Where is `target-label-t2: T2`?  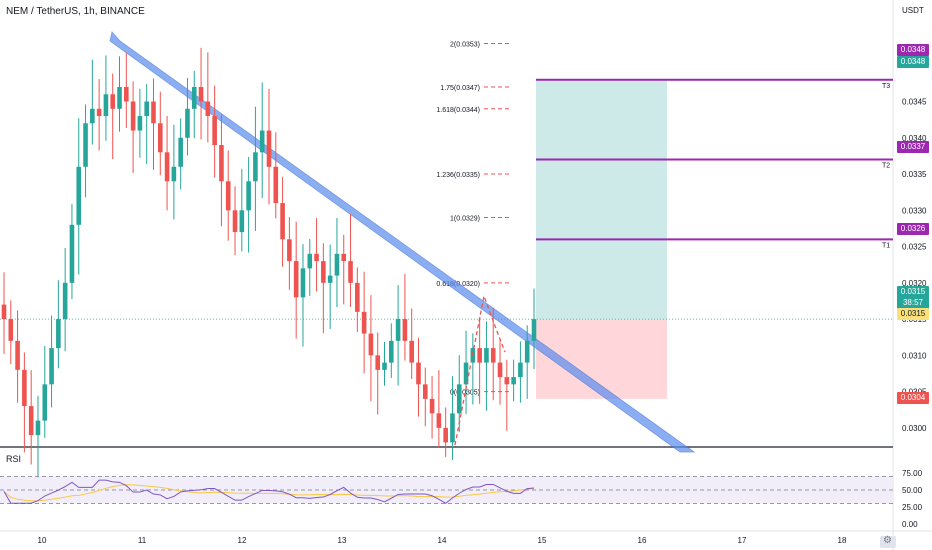 target-label-t2: T2 is located at coordinates (886, 166).